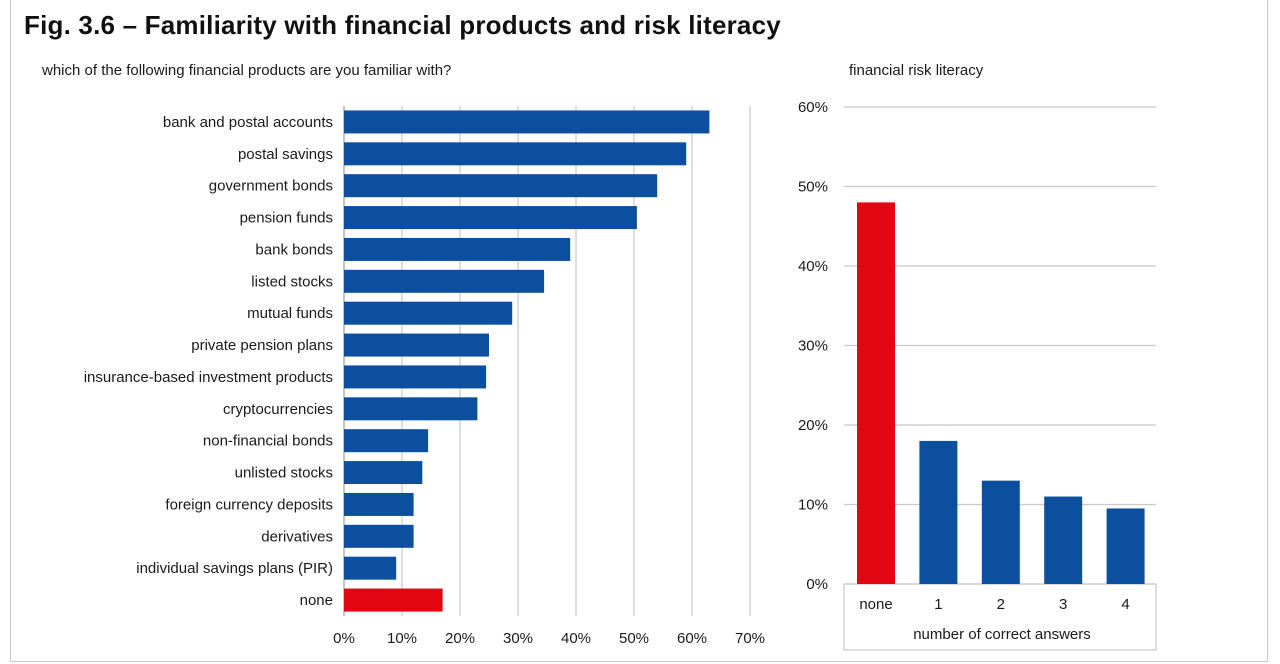  Describe the element at coordinates (813, 425) in the screenshot. I see `y-tick-label: 20%` at that location.